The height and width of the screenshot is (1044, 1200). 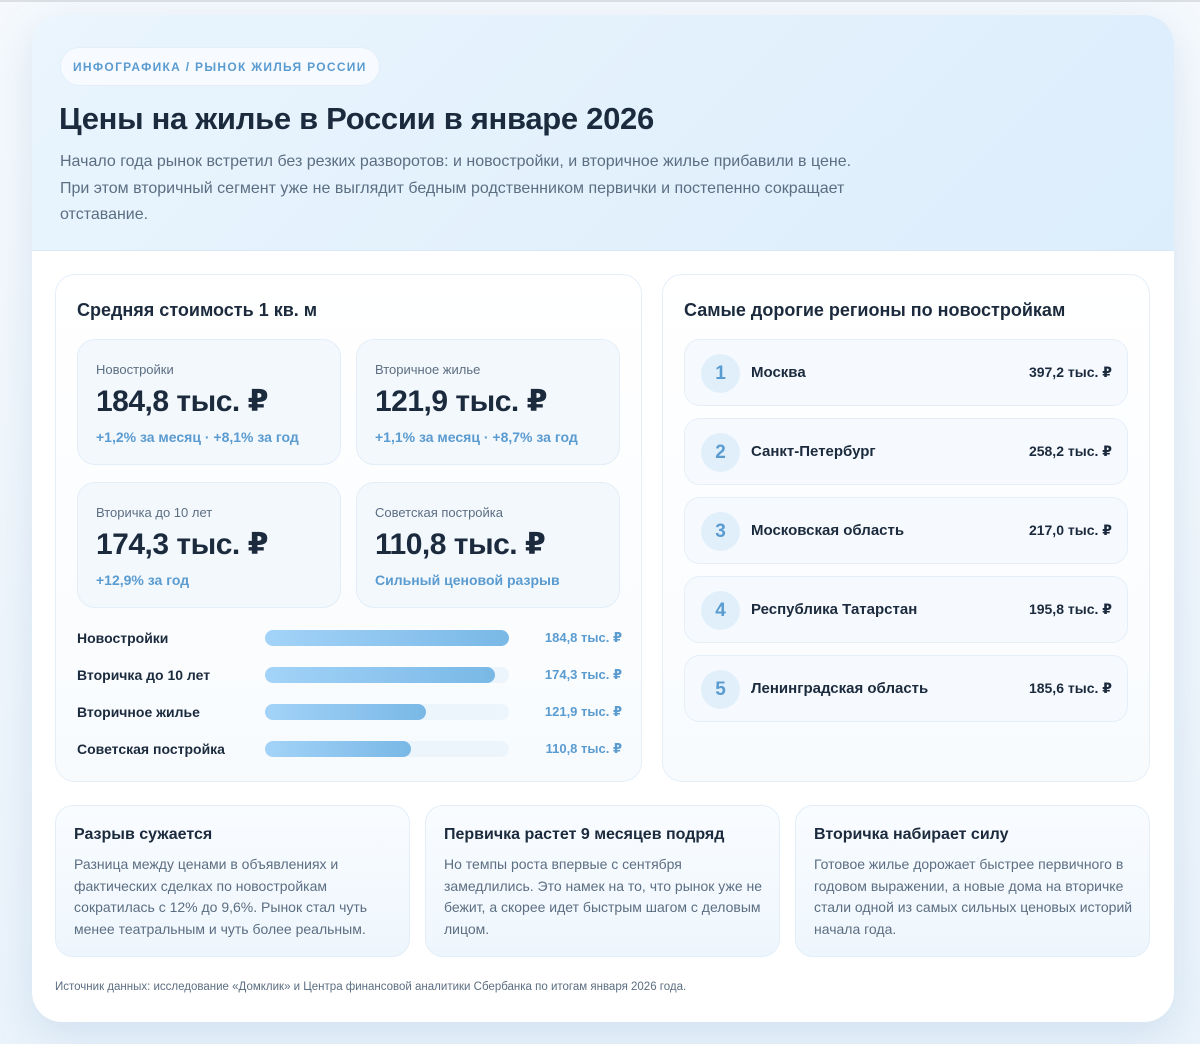 What do you see at coordinates (151, 749) in the screenshot?
I see `bar-label: Советская постройка` at bounding box center [151, 749].